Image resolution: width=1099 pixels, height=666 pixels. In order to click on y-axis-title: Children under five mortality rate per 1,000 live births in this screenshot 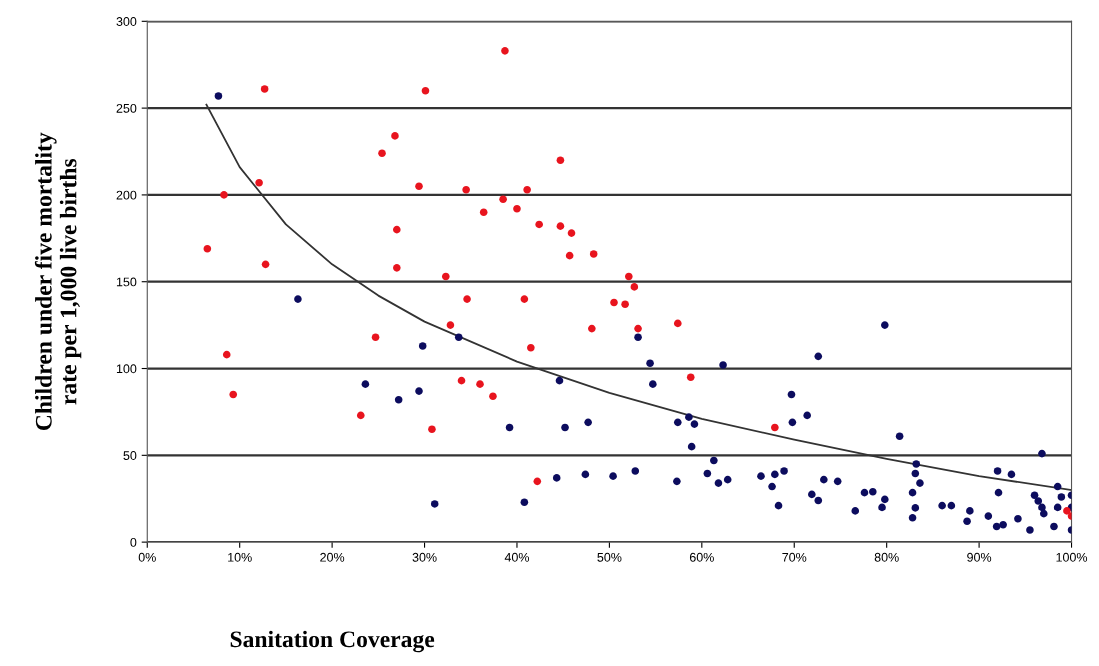, I will do `click(58, 281)`.